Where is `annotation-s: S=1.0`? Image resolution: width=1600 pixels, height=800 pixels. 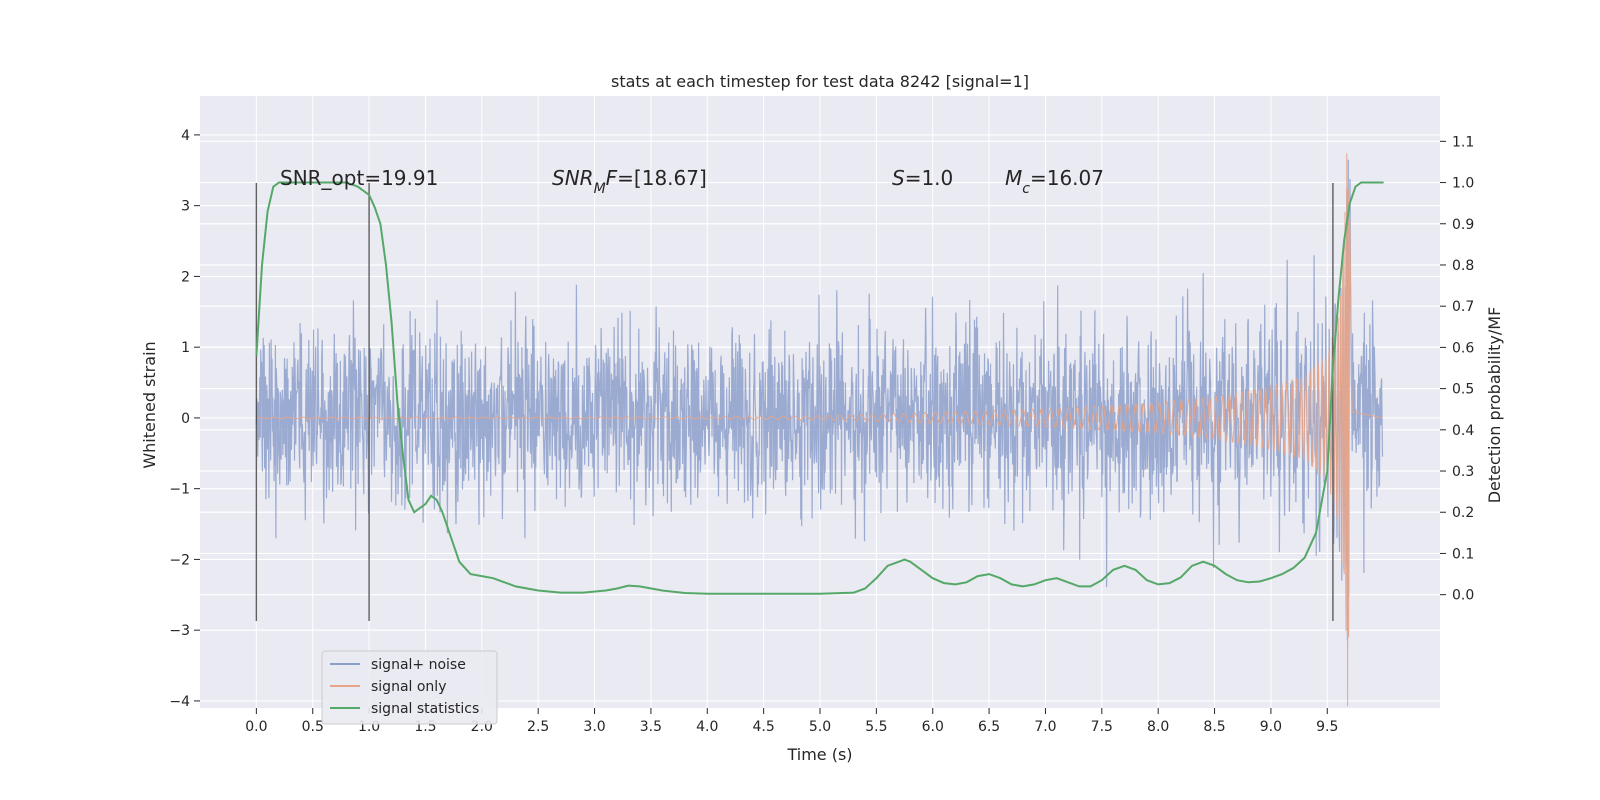
annotation-s: S=1.0 is located at coordinates (922, 178).